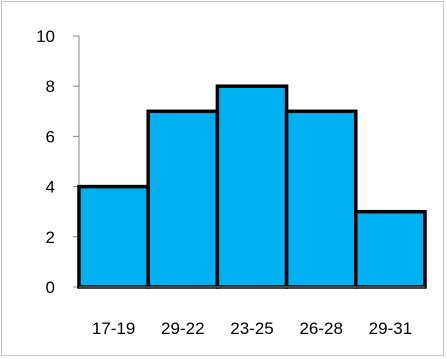  What do you see at coordinates (50, 136) in the screenshot?
I see `y-tick-label: 6` at bounding box center [50, 136].